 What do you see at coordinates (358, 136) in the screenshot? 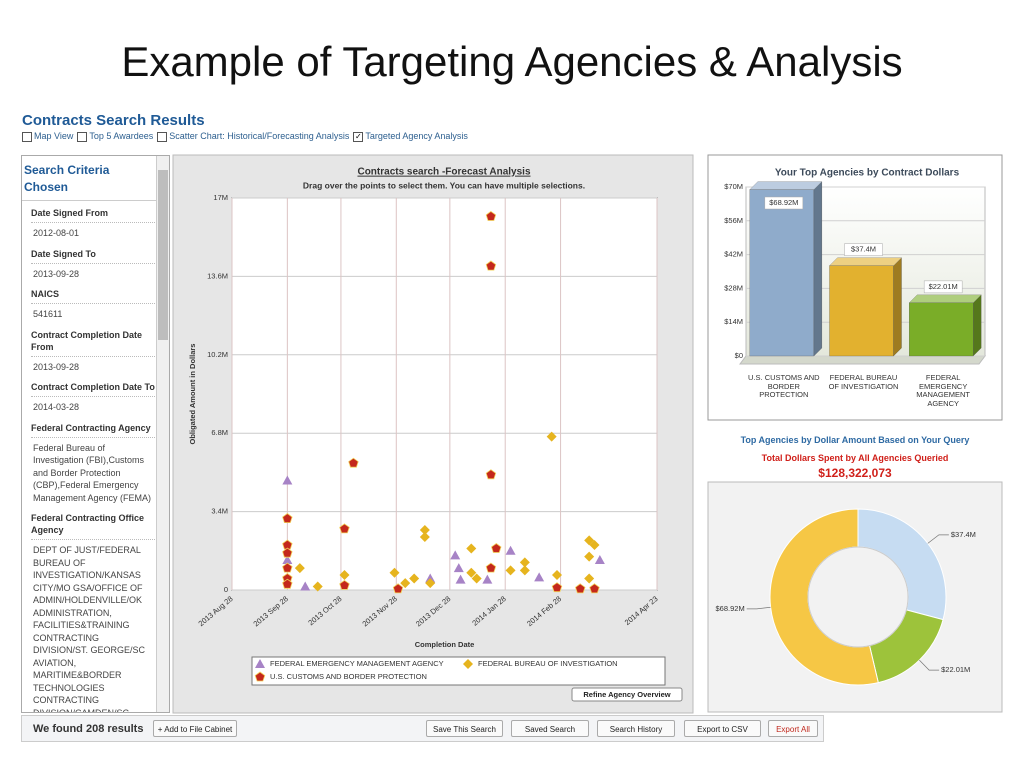
I see `checkbox: ✓` at bounding box center [358, 136].